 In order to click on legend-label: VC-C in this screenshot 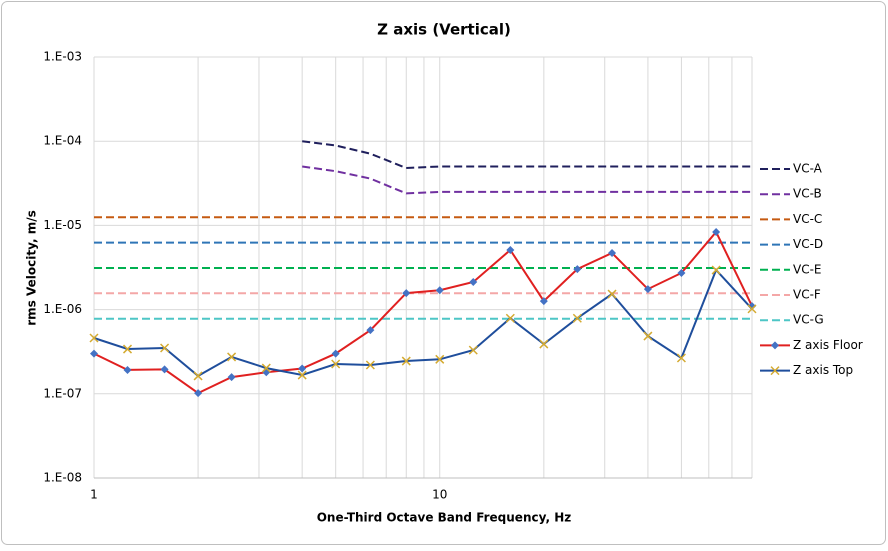, I will do `click(807, 219)`.